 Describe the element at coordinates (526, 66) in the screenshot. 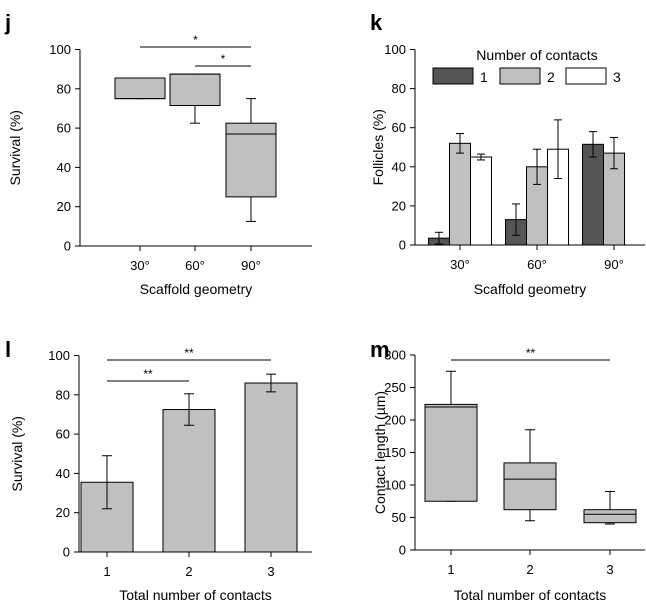

I see `legend: Number of contacts 1 2 3` at that location.